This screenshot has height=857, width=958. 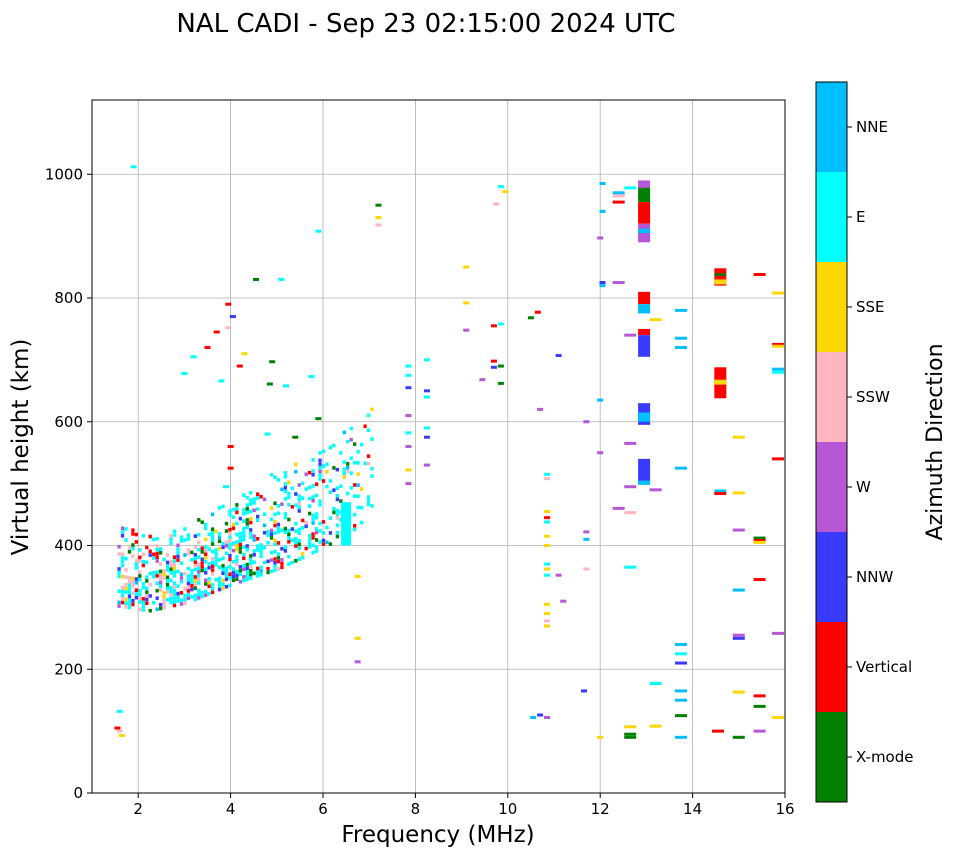 I want to click on echo-stack, so click(x=720, y=382).